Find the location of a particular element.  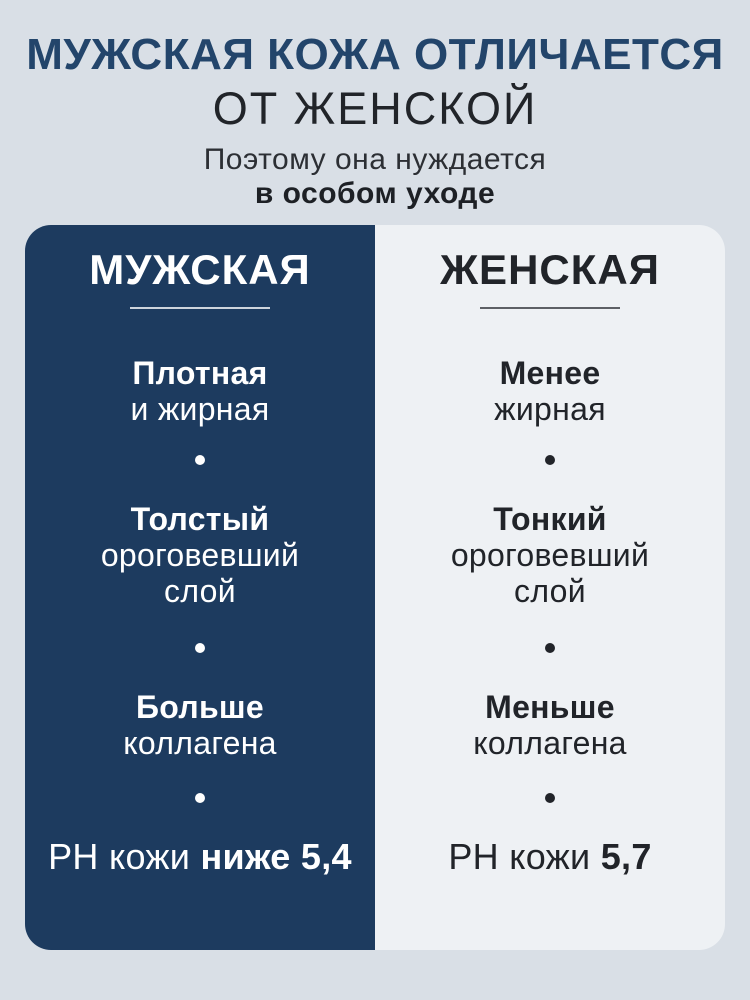

male-column-title: МУЖСКАЯ is located at coordinates (200, 269).